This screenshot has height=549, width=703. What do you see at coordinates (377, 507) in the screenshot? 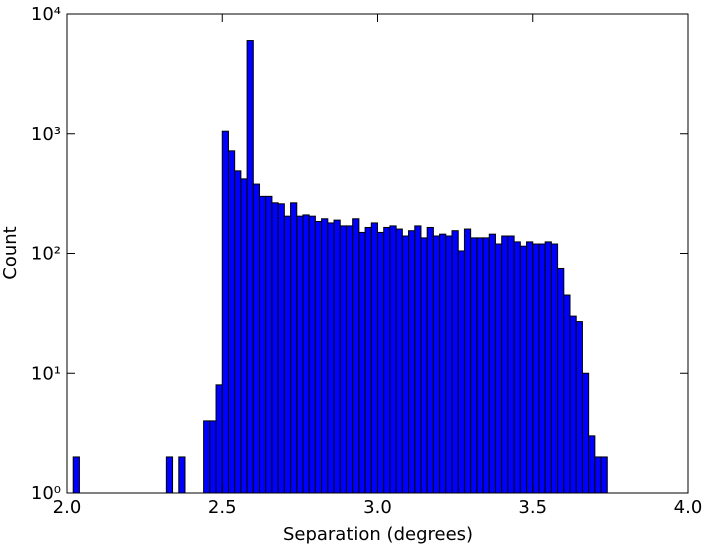
I see `x-tick-label: 3.0` at bounding box center [377, 507].